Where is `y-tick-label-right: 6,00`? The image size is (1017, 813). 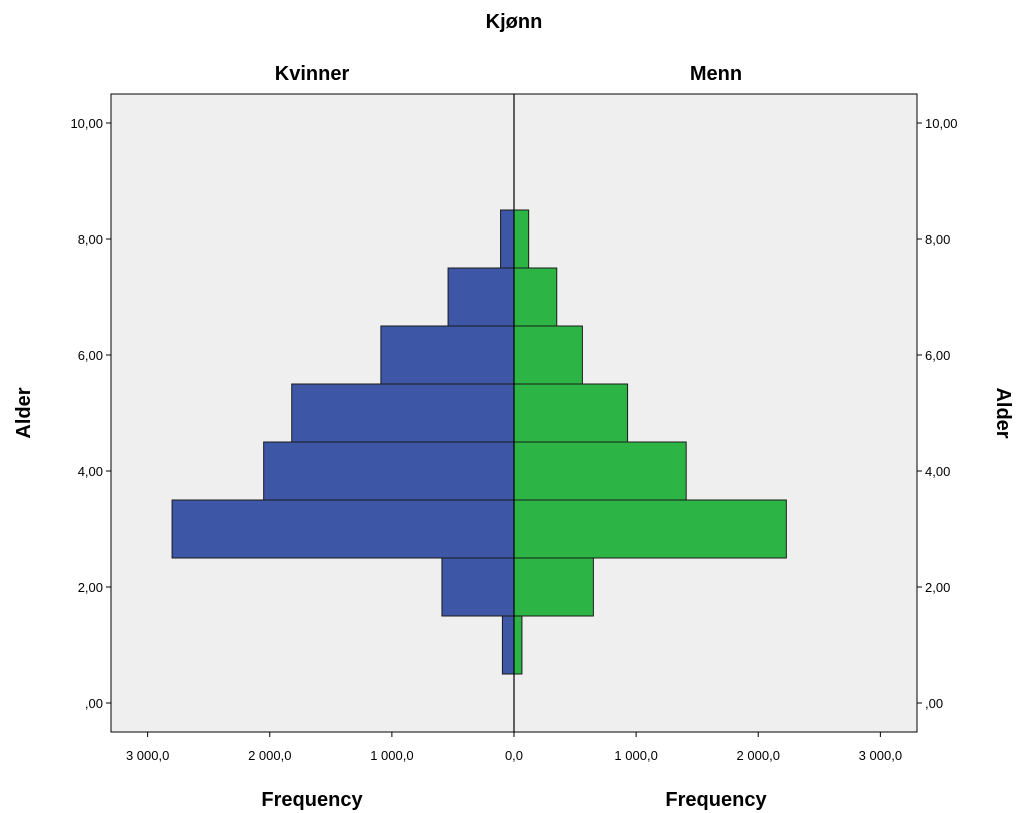
y-tick-label-right: 6,00 is located at coordinates (937, 355).